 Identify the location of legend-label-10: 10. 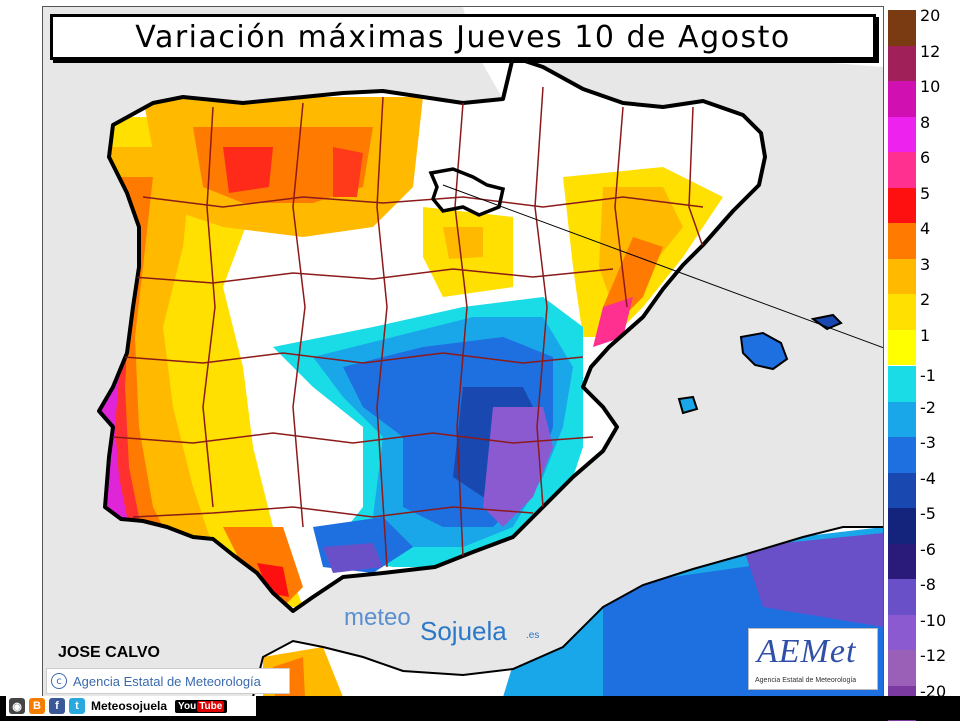
(930, 86).